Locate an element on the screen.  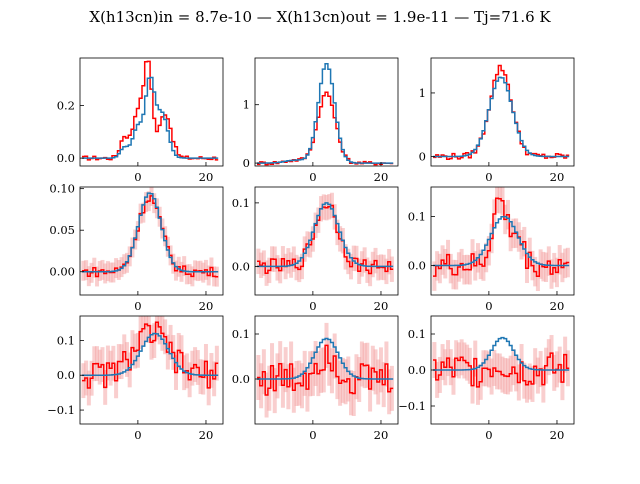
subplot-6: 0 20 0.0 0.1 is located at coordinates (491, 249).